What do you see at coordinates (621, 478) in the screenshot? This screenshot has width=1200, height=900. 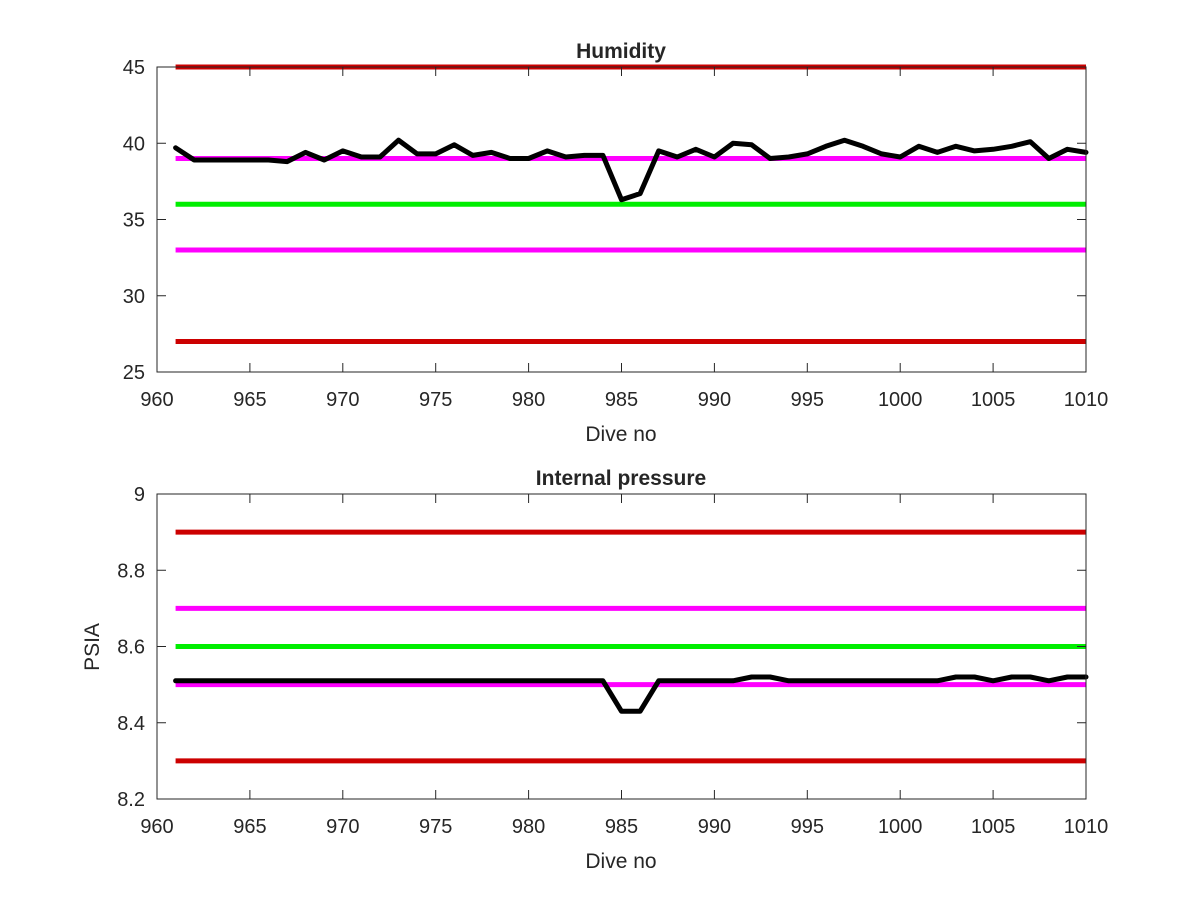 I see `chart-title: Internal pressure` at bounding box center [621, 478].